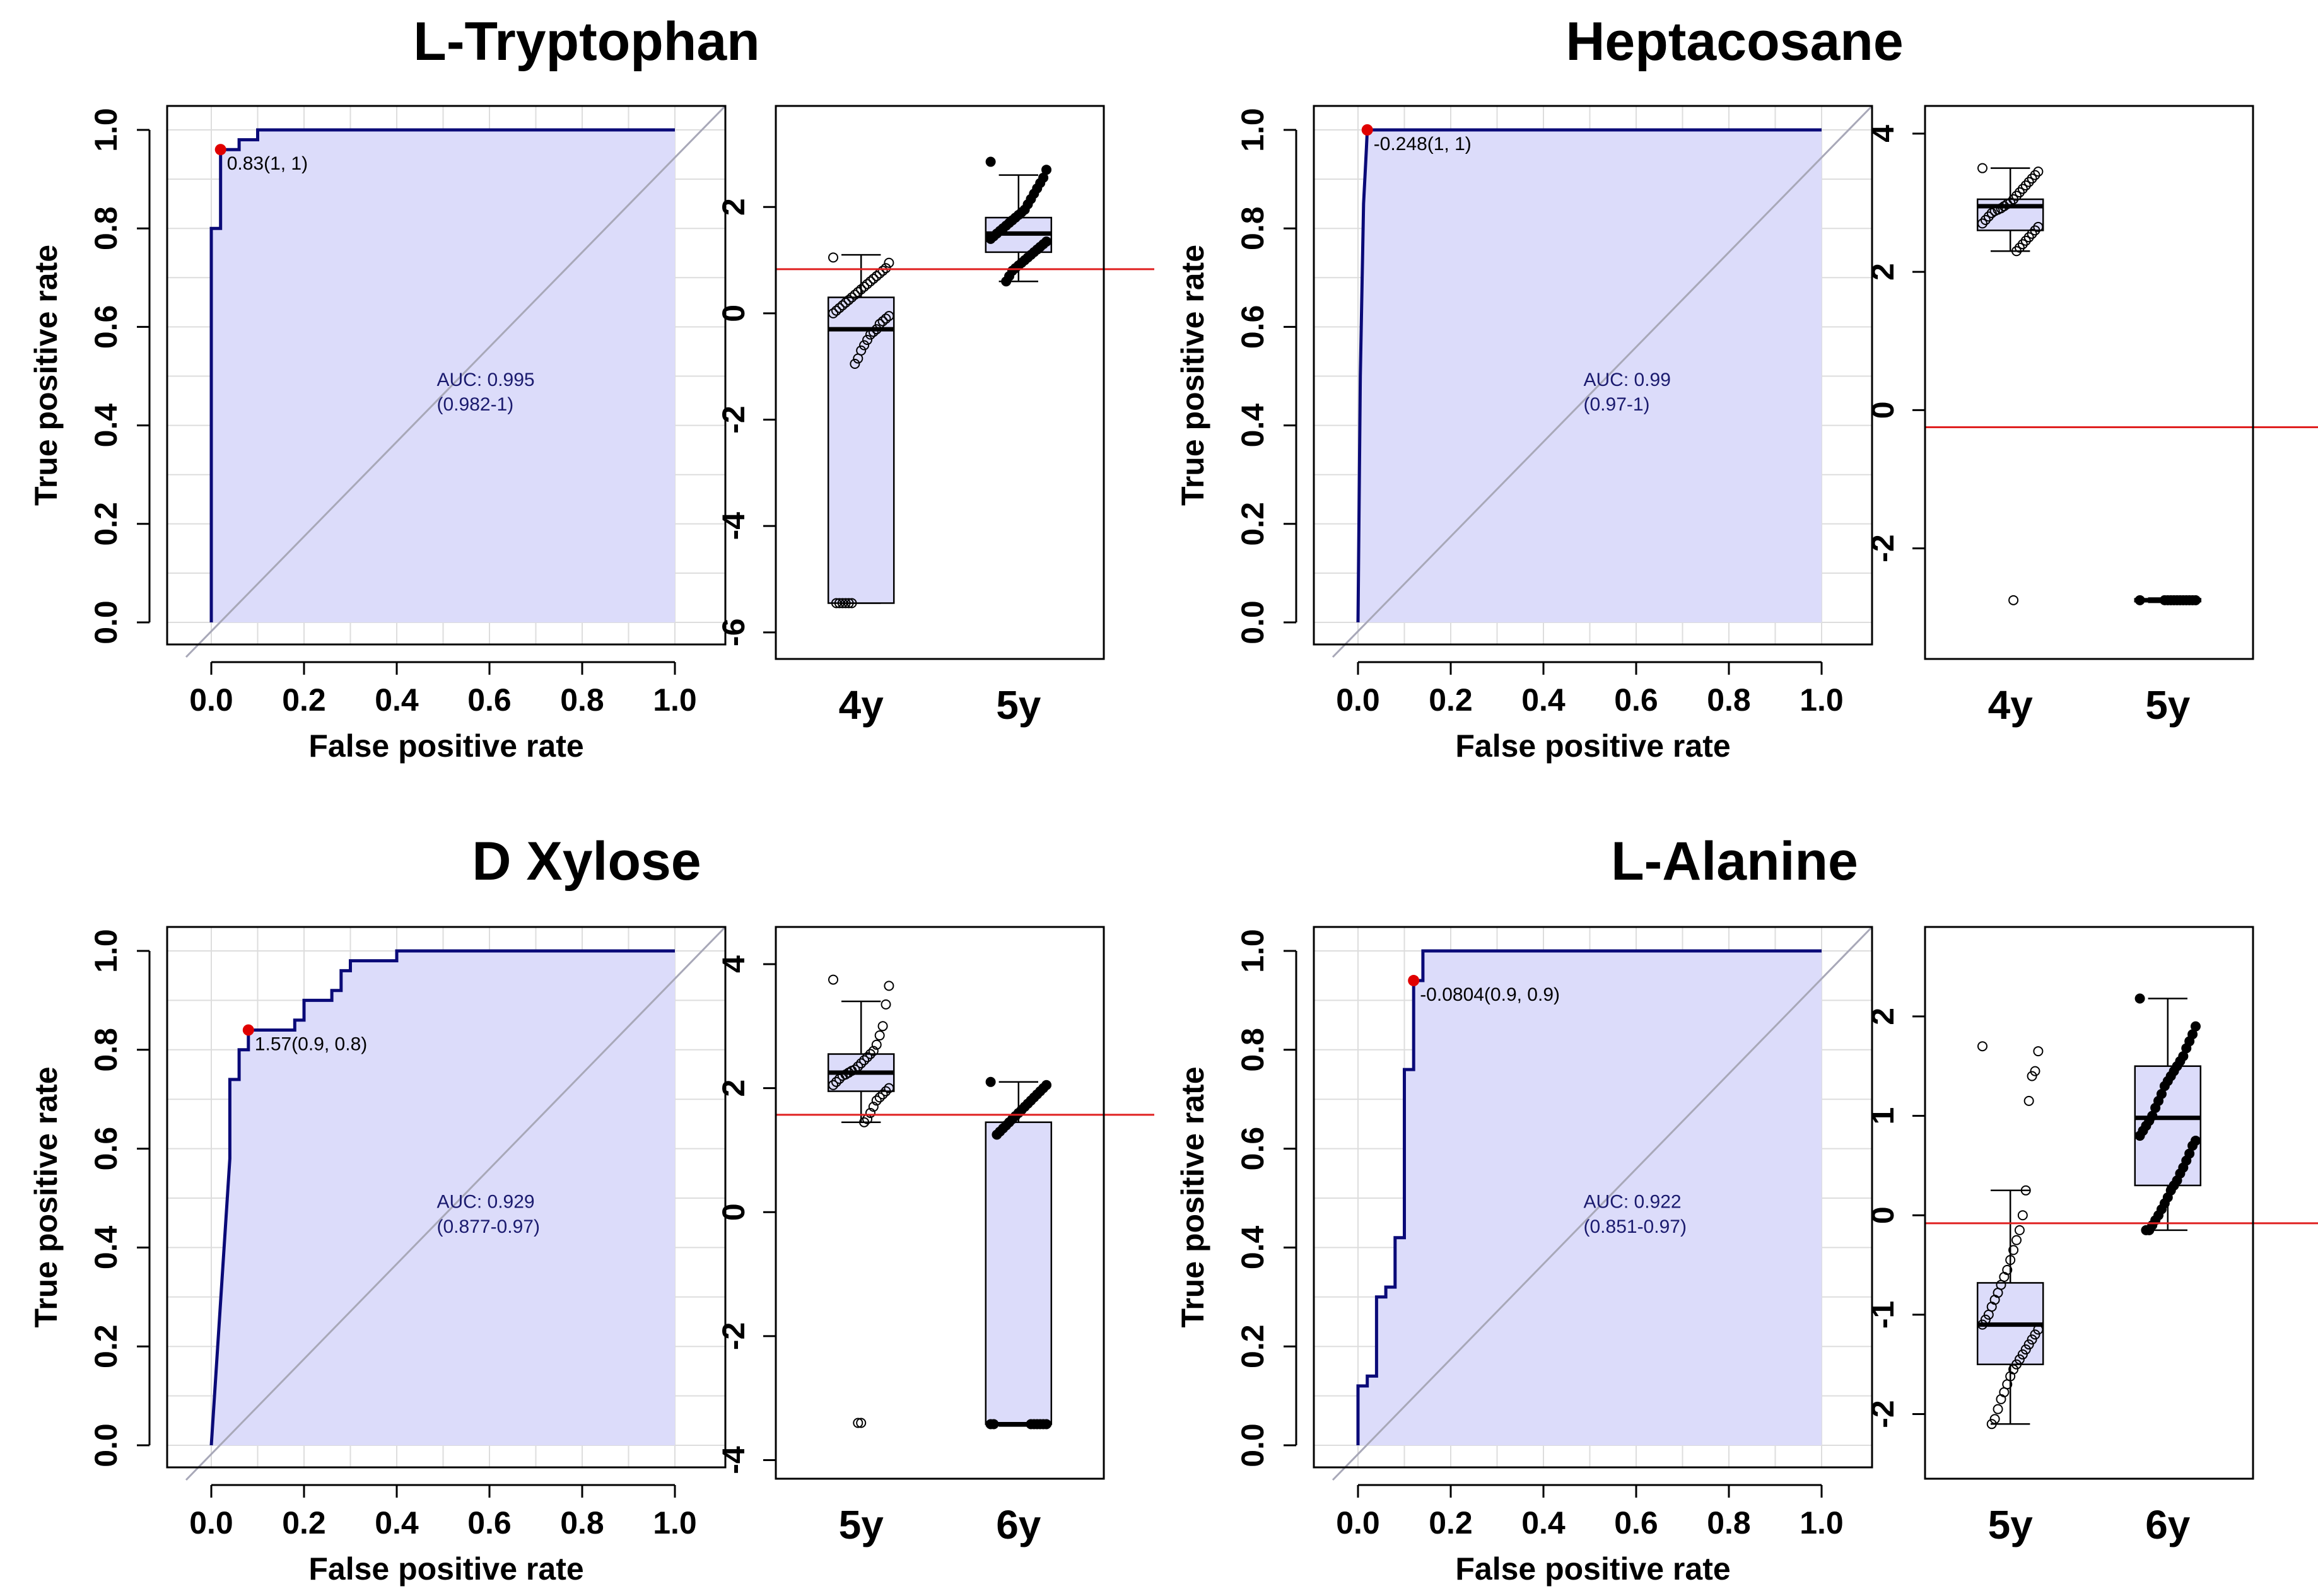 This screenshot has width=2318, height=1596. What do you see at coordinates (1734, 861) in the screenshot?
I see `panel-title: L-Alanine` at bounding box center [1734, 861].